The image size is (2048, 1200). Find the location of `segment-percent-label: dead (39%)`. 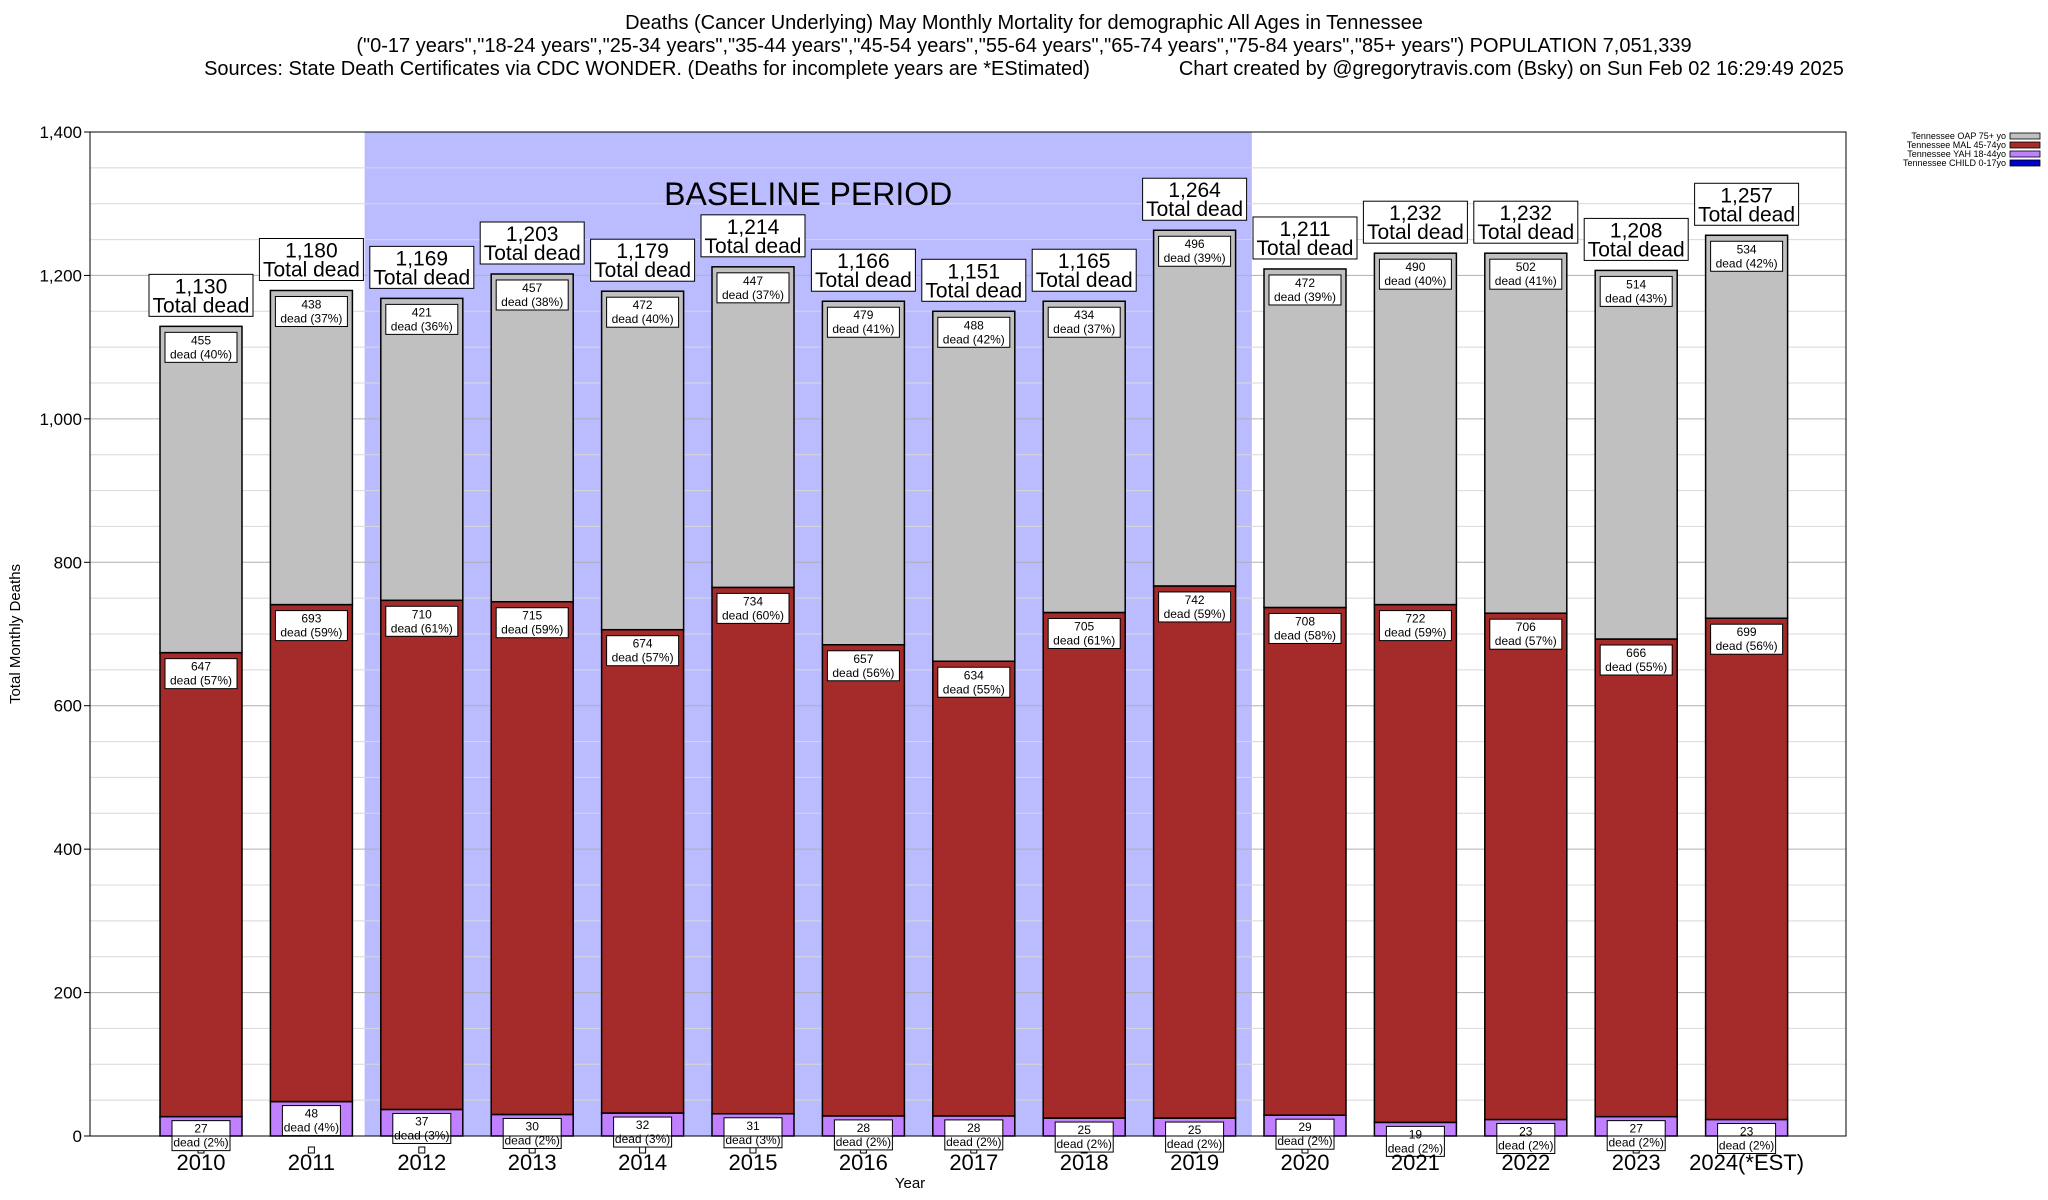

segment-percent-label: dead (39%) is located at coordinates (1305, 297).